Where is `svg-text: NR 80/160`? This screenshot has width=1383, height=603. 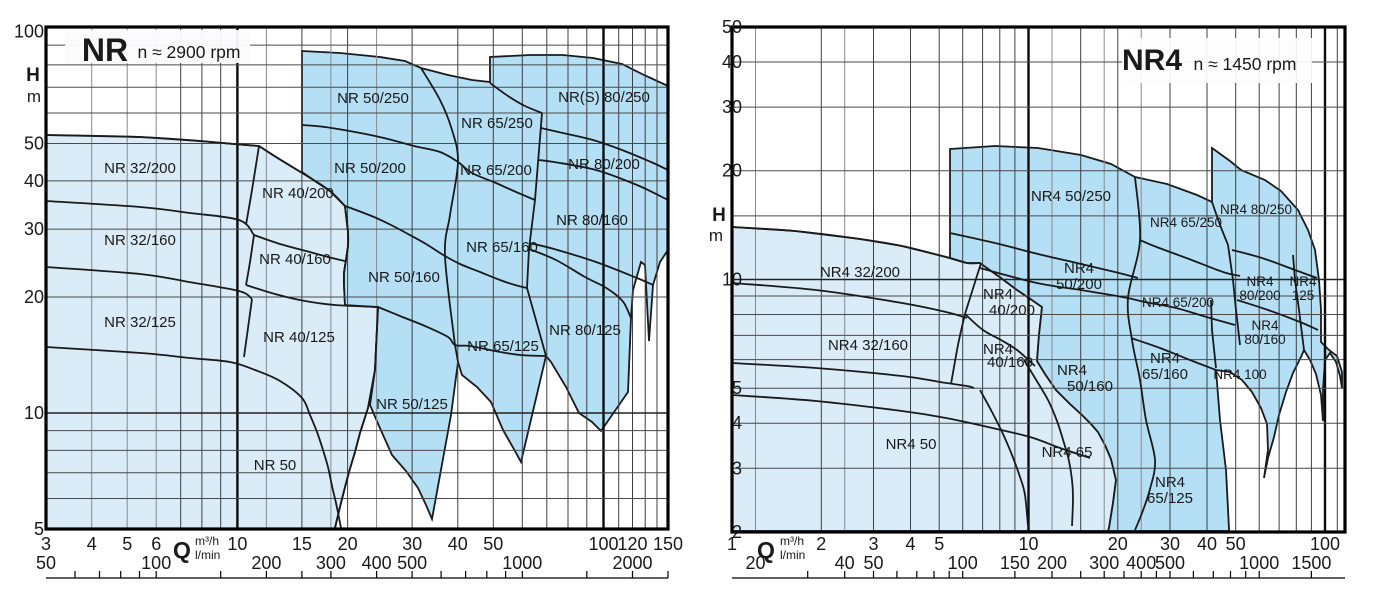
svg-text: NR 80/160 is located at coordinates (592, 220).